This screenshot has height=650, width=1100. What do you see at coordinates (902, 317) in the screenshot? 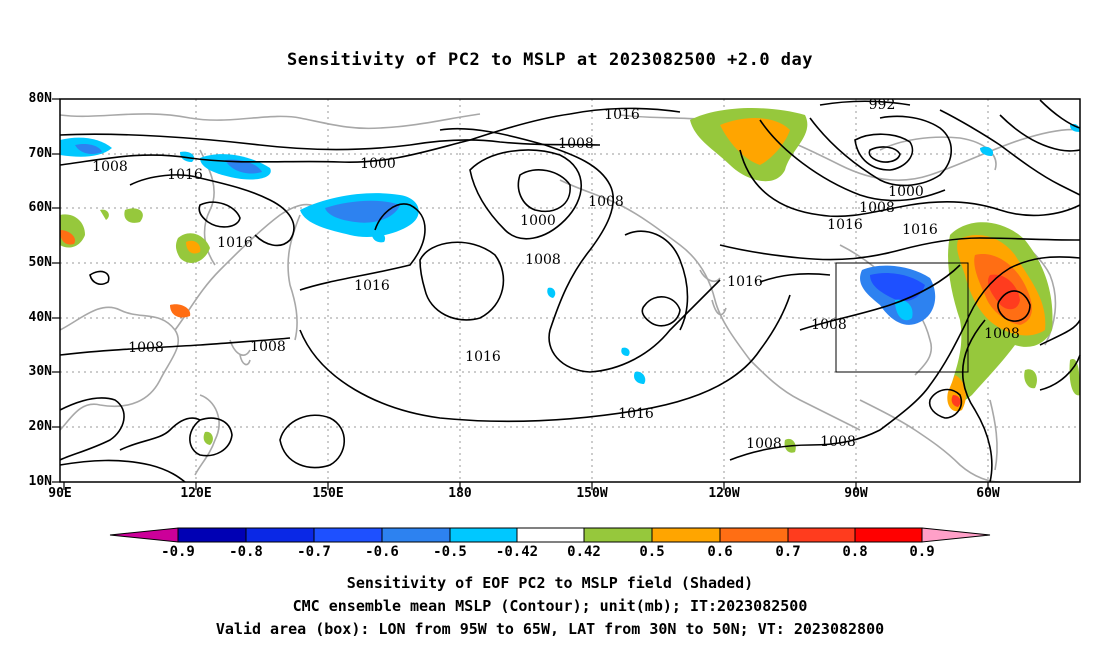
I see `valid-area-box` at bounding box center [902, 317].